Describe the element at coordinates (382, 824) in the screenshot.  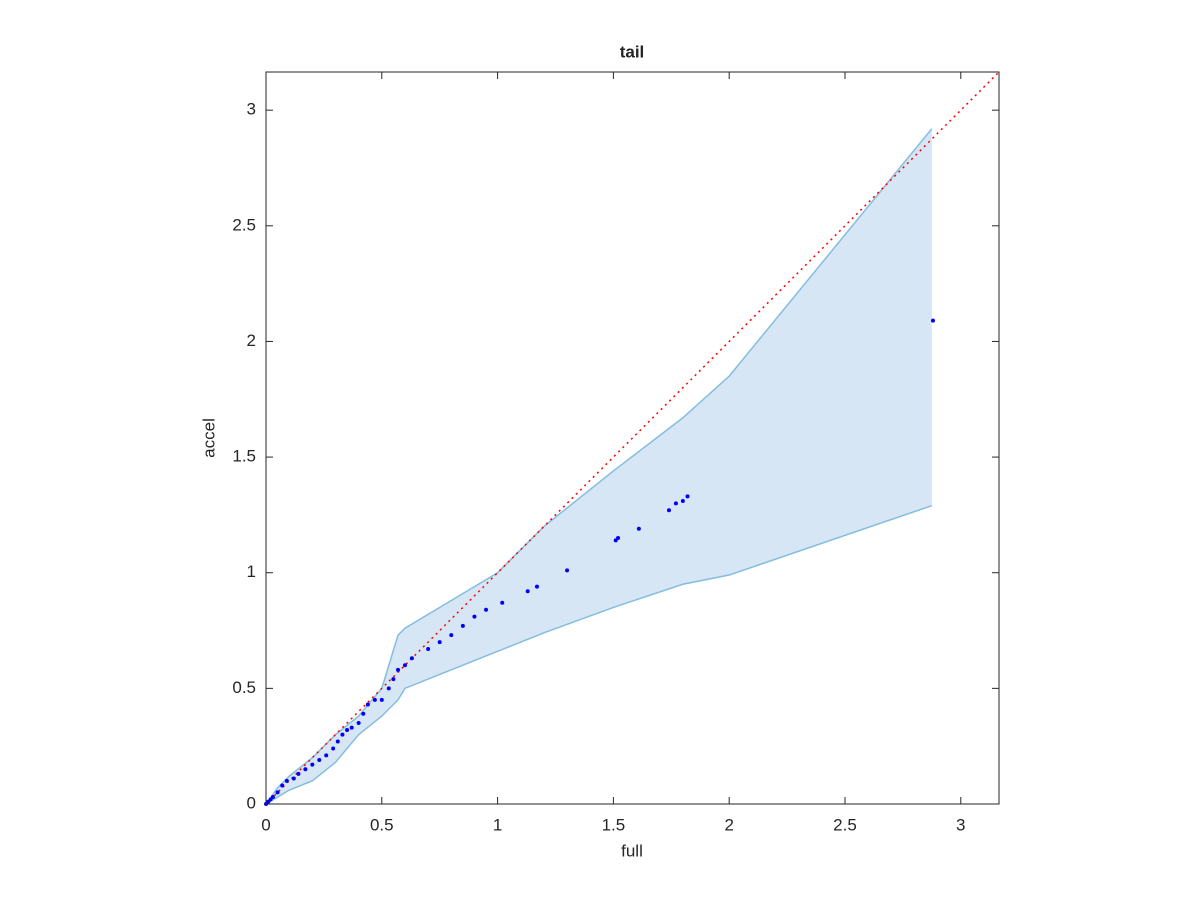
I see `x-tick-label: 0.5` at that location.